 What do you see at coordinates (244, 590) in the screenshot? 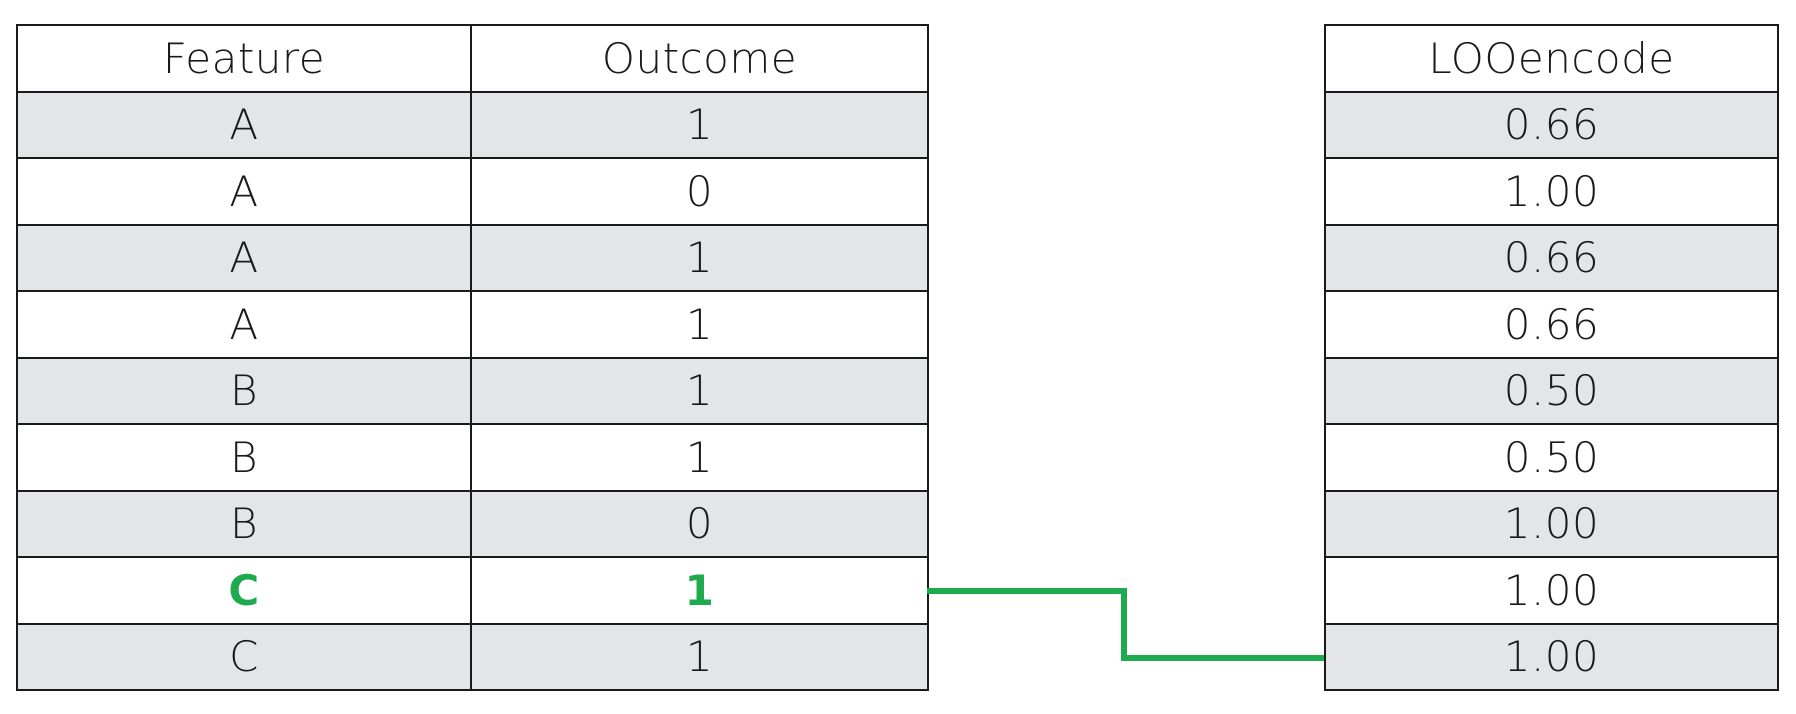
I see `highlighted-feature-cell: C` at bounding box center [244, 590].